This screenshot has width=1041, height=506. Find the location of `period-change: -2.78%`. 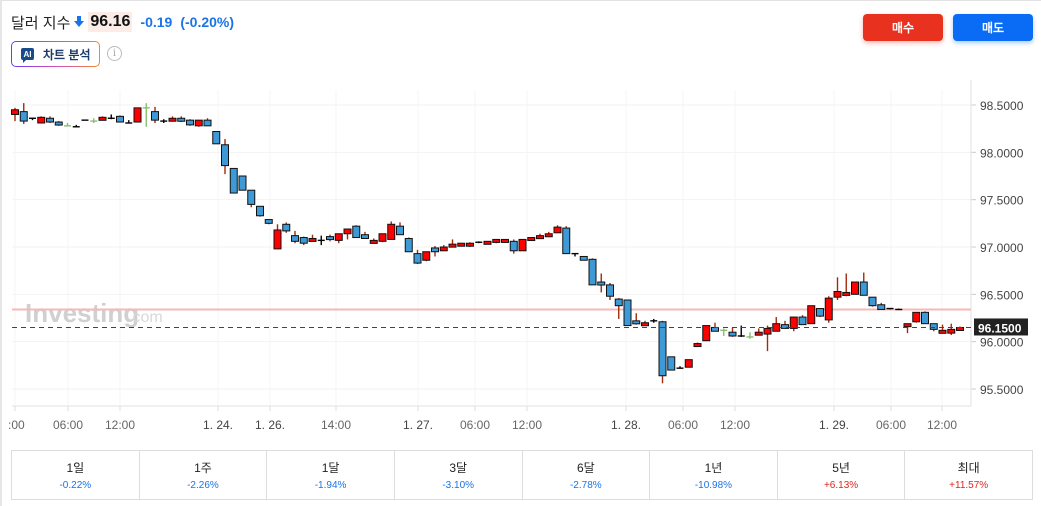

period-change: -2.78% is located at coordinates (585, 485).